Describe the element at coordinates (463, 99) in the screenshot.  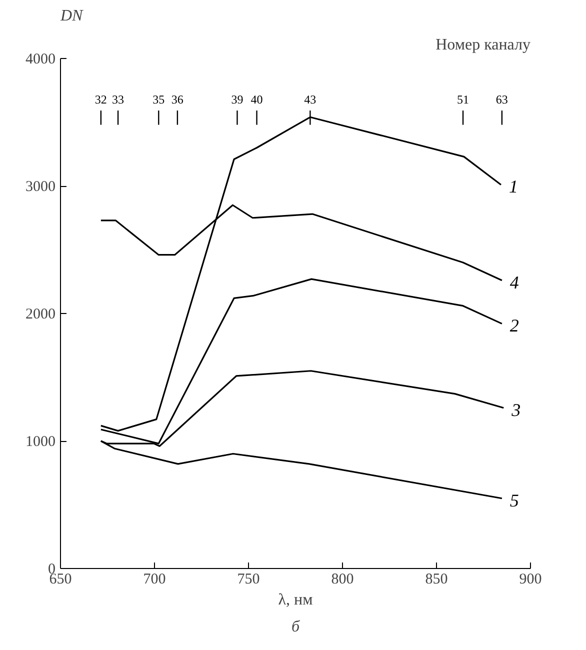
I see `annotation: 51` at that location.